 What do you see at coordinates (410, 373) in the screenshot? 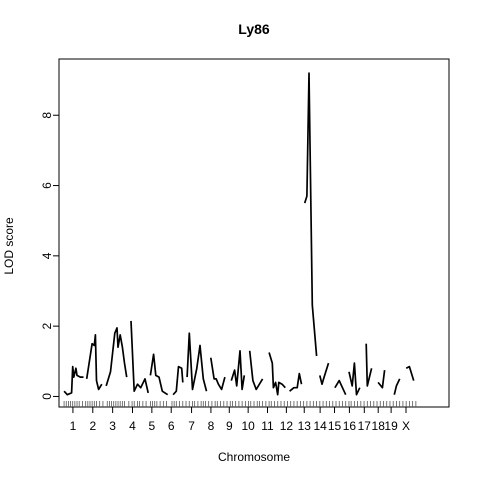
I see `lod-line-chr-X` at bounding box center [410, 373].